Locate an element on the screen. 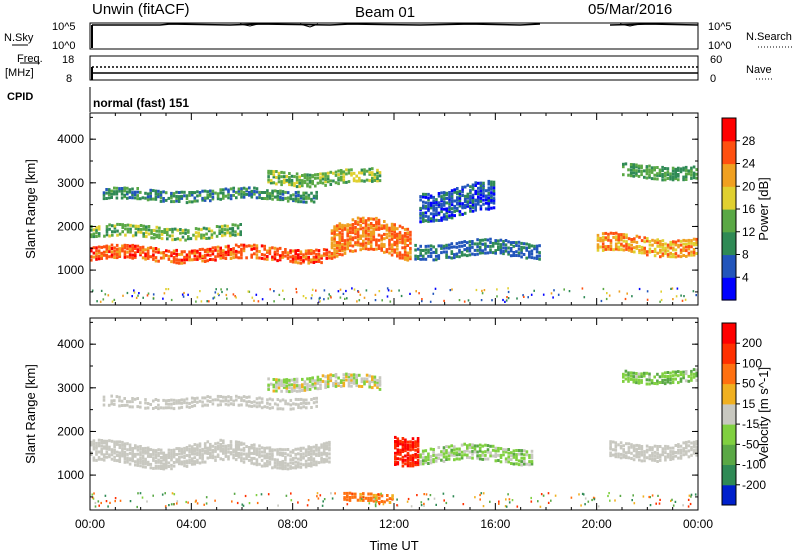 This screenshot has height=554, width=800. colorbar-segment is located at coordinates (729, 175).